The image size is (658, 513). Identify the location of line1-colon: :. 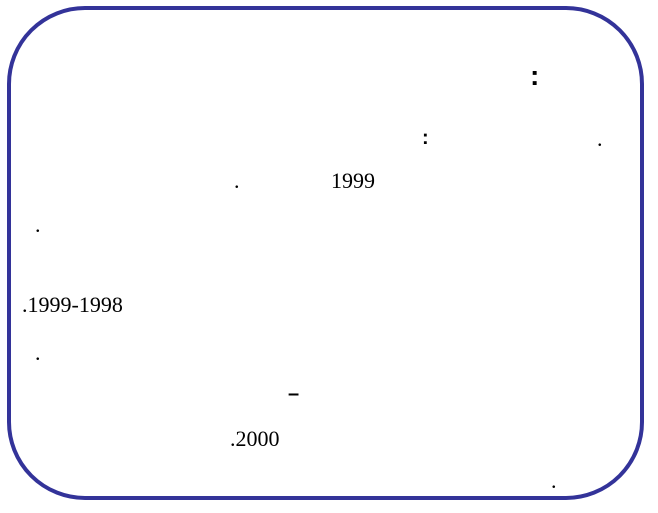
(425, 138).